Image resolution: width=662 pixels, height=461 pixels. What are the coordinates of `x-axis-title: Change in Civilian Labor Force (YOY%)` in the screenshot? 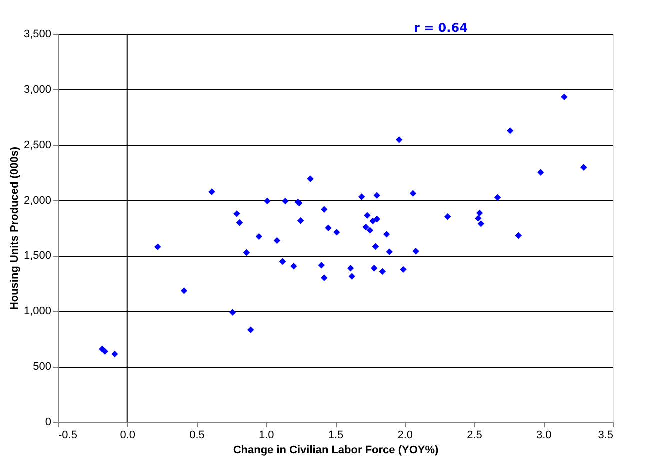 It's located at (336, 450).